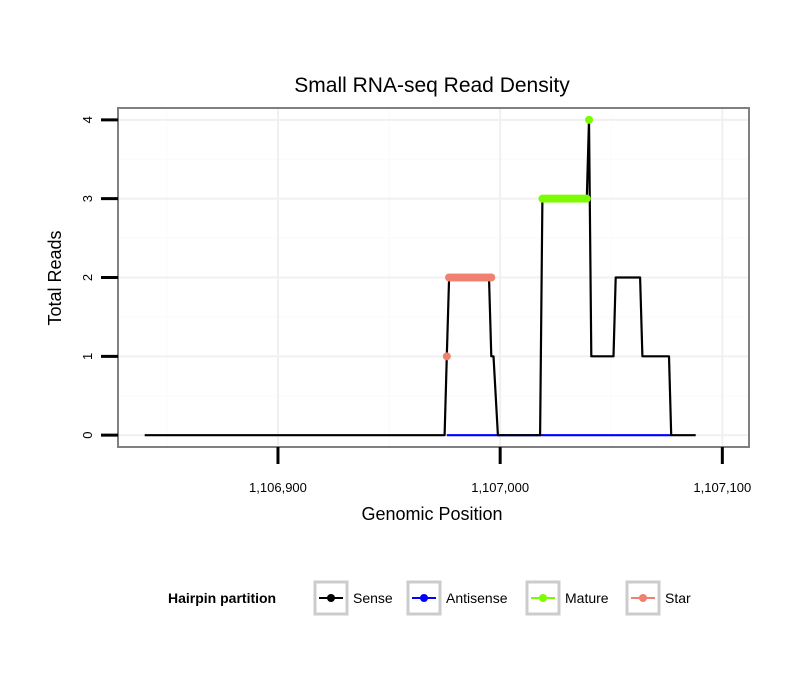 The width and height of the screenshot is (810, 690). I want to click on x-axis-title: Genomic Position, so click(431, 514).